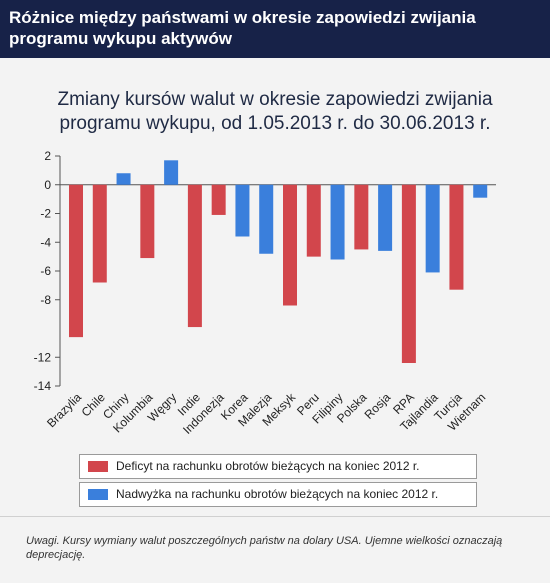 Image resolution: width=550 pixels, height=583 pixels. What do you see at coordinates (98, 494) in the screenshot?
I see `legend-swatch-surplus` at bounding box center [98, 494].